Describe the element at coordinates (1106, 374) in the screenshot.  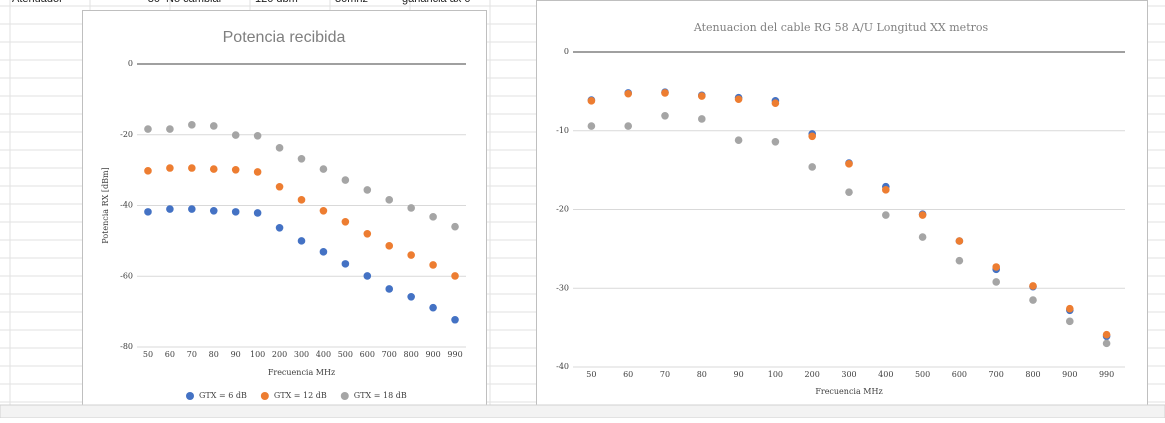
I see `x-tick-label: 990` at that location.